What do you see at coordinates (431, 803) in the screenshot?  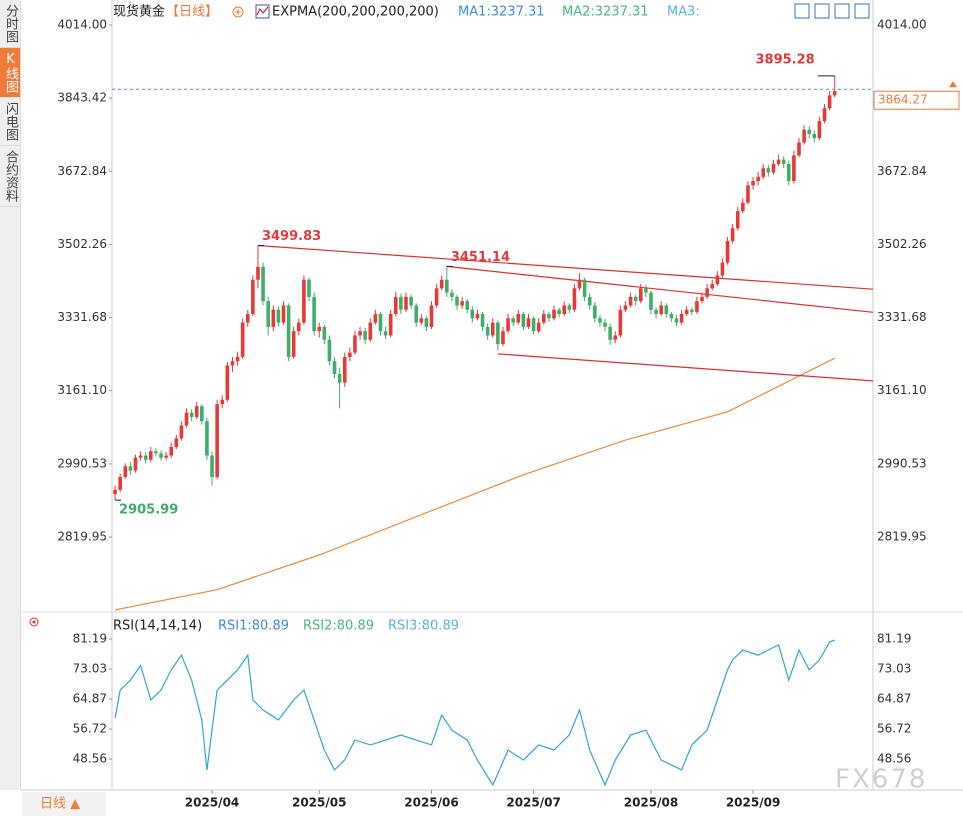 I see `x-tick-label: 2025/06` at bounding box center [431, 803].